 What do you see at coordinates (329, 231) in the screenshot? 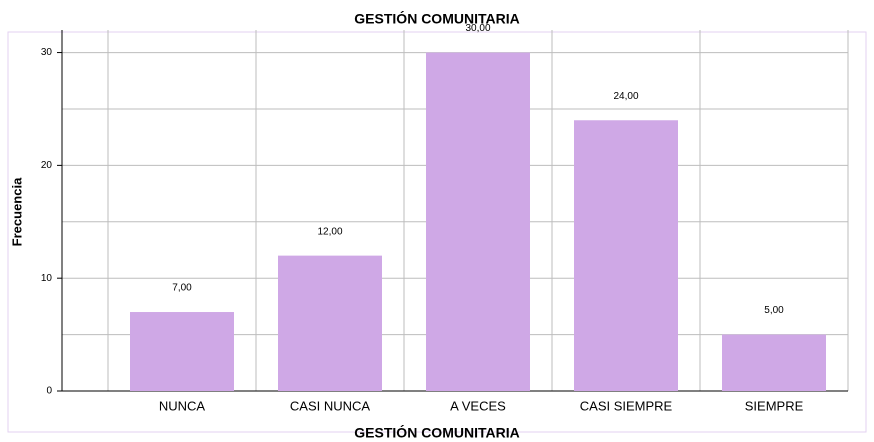
I see `value-label: 12,00` at bounding box center [329, 231].